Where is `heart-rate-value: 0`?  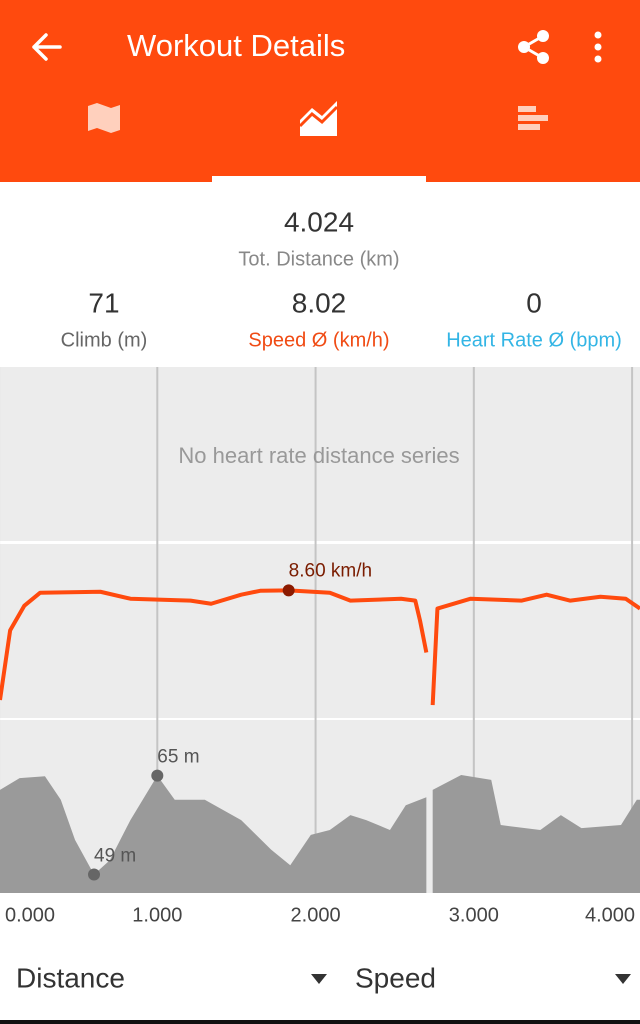 heart-rate-value: 0 is located at coordinates (534, 302).